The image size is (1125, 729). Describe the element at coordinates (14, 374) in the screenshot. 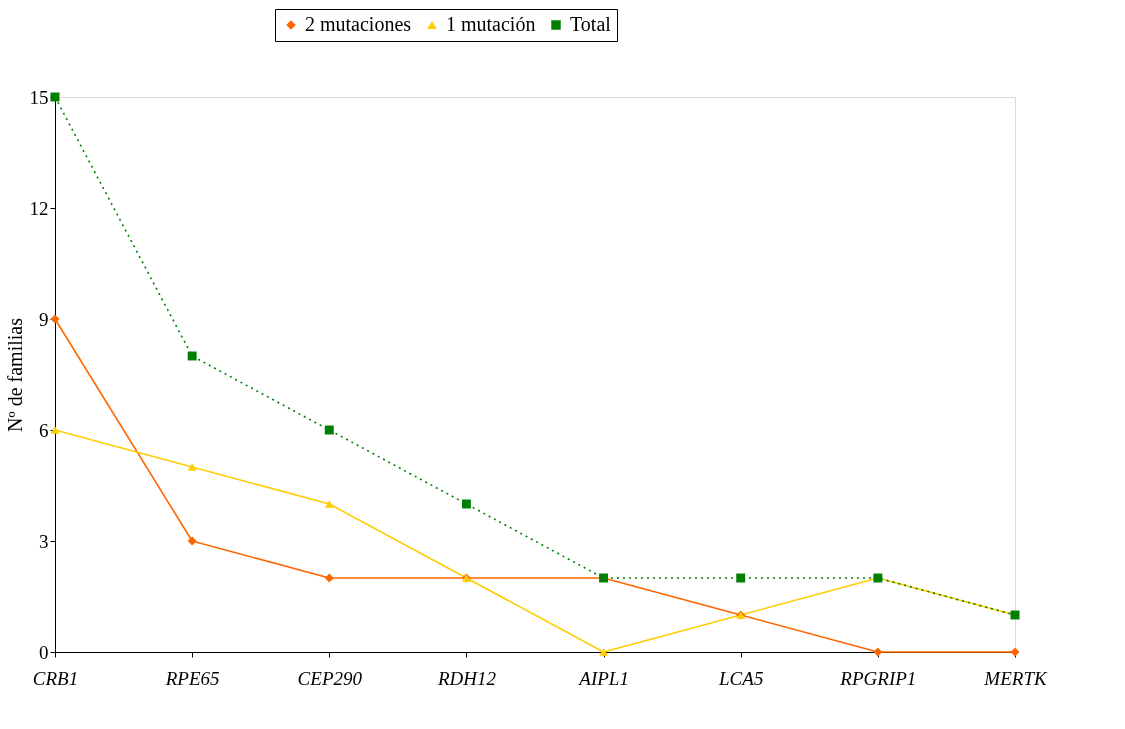

I see `y-axis-title: Nº de familias` at that location.